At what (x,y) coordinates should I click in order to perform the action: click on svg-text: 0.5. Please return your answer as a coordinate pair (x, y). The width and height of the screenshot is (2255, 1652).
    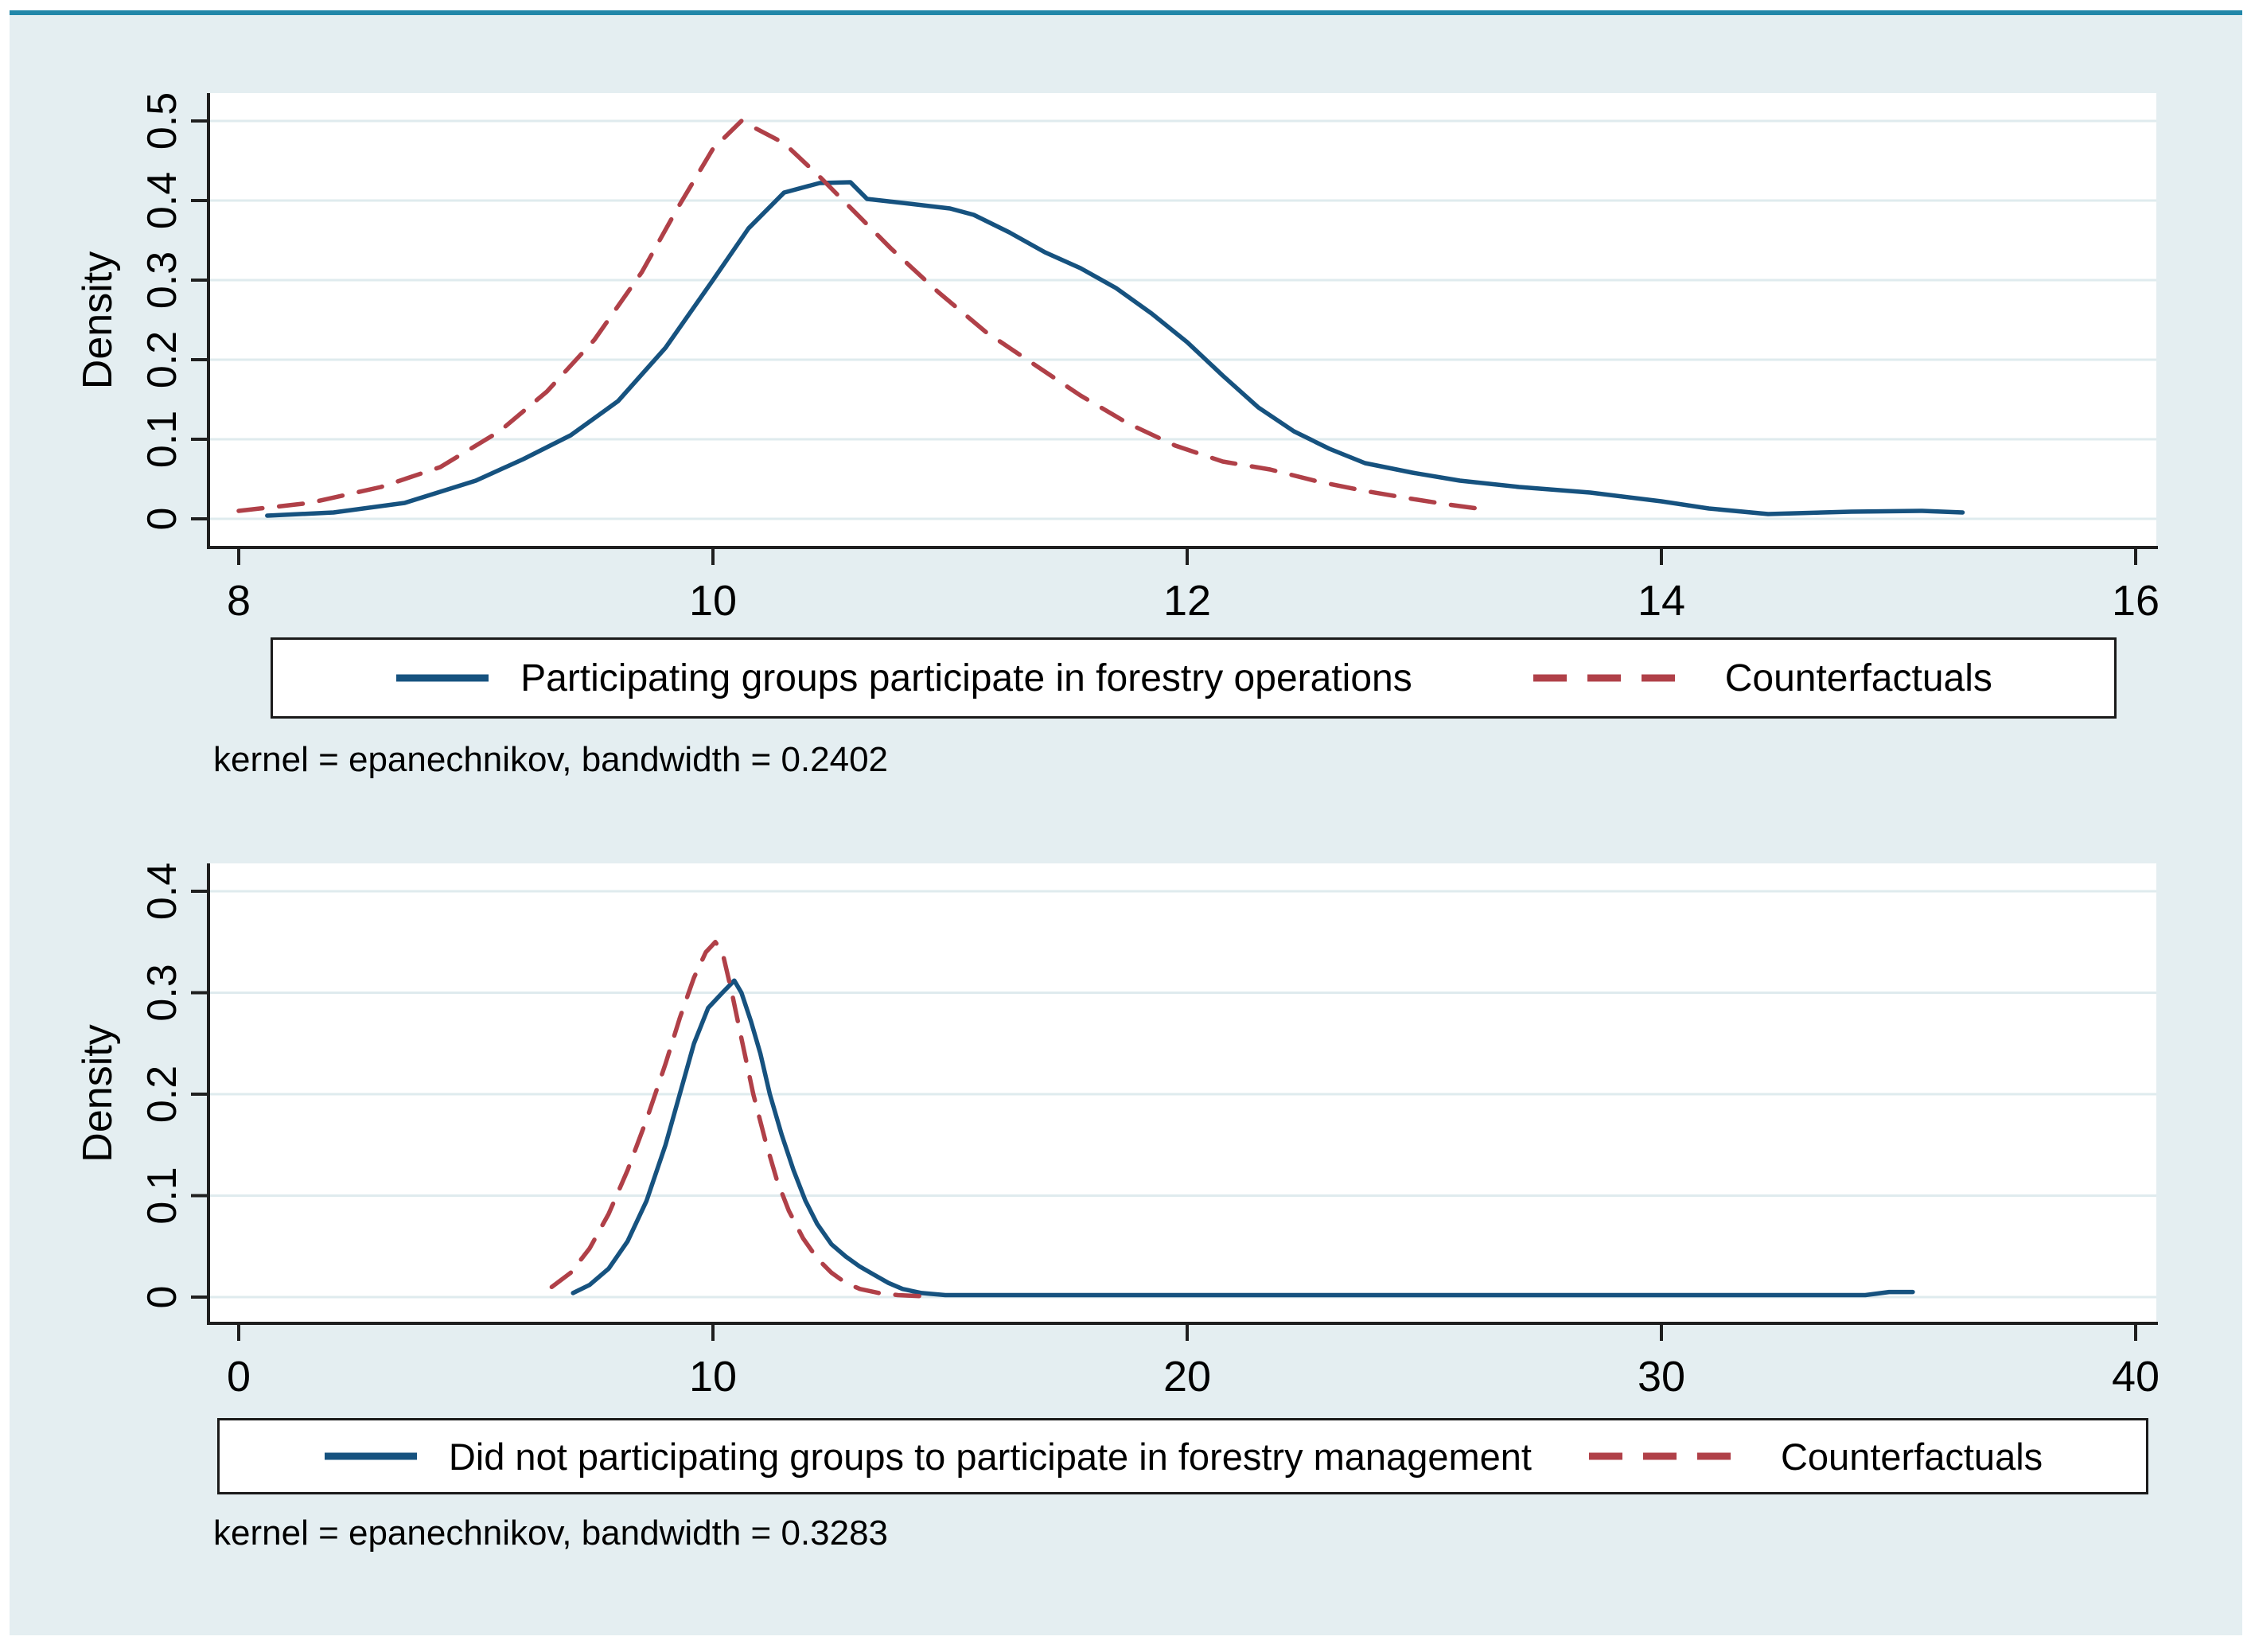
    Looking at the image, I should click on (162, 121).